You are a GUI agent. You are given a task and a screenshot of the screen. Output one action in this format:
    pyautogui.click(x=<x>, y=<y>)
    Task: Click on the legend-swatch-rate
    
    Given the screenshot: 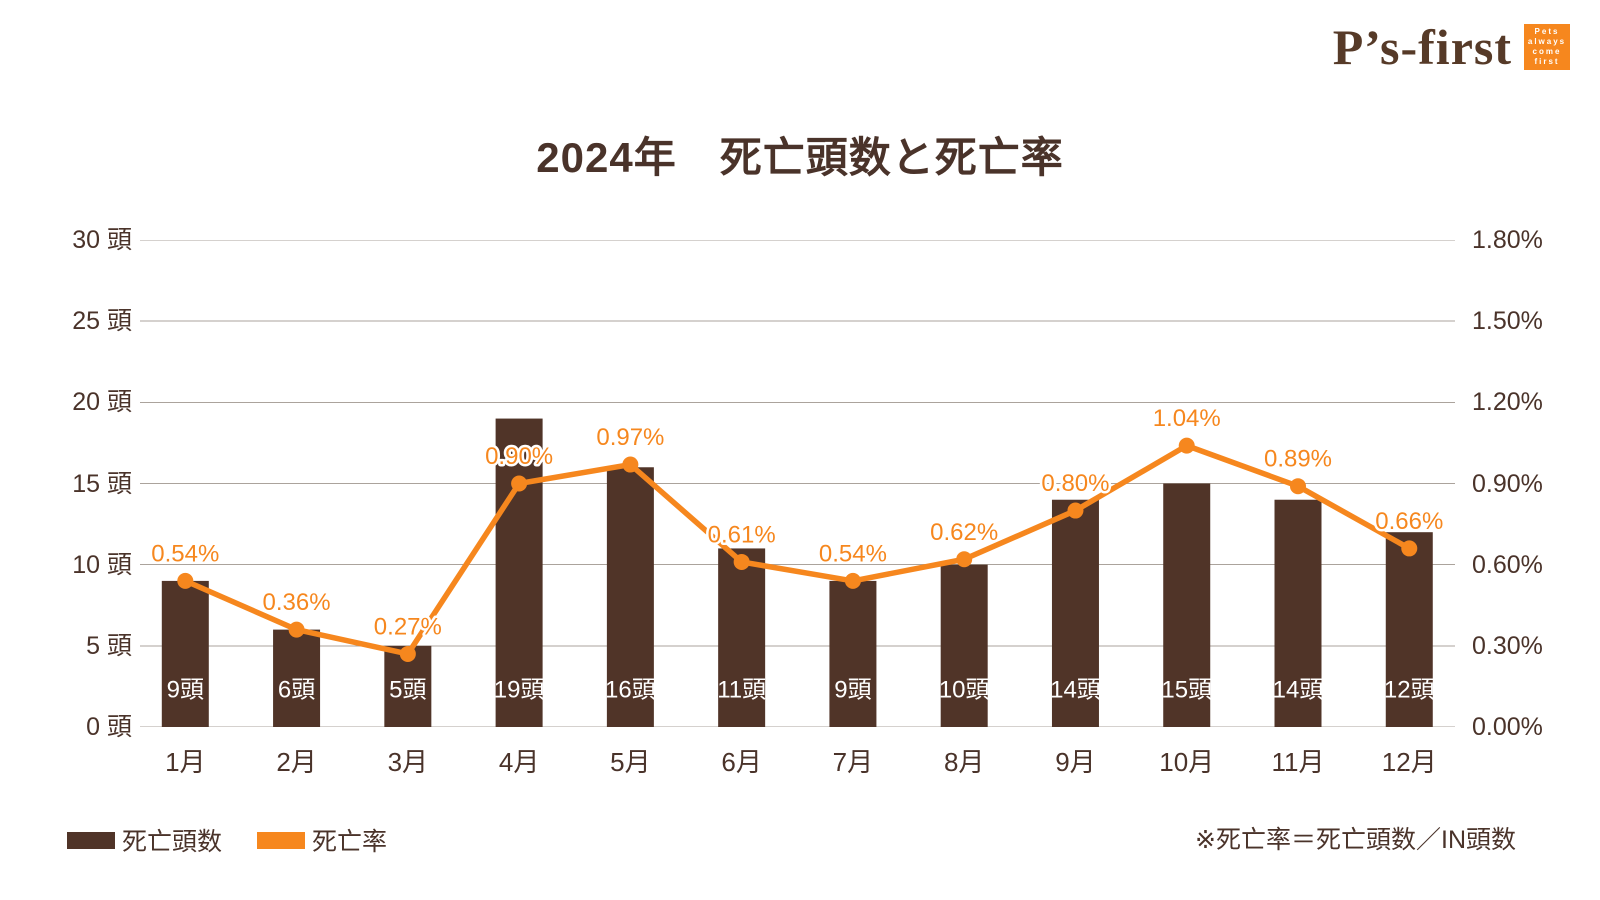 What is the action you would take?
    pyautogui.click(x=281, y=840)
    